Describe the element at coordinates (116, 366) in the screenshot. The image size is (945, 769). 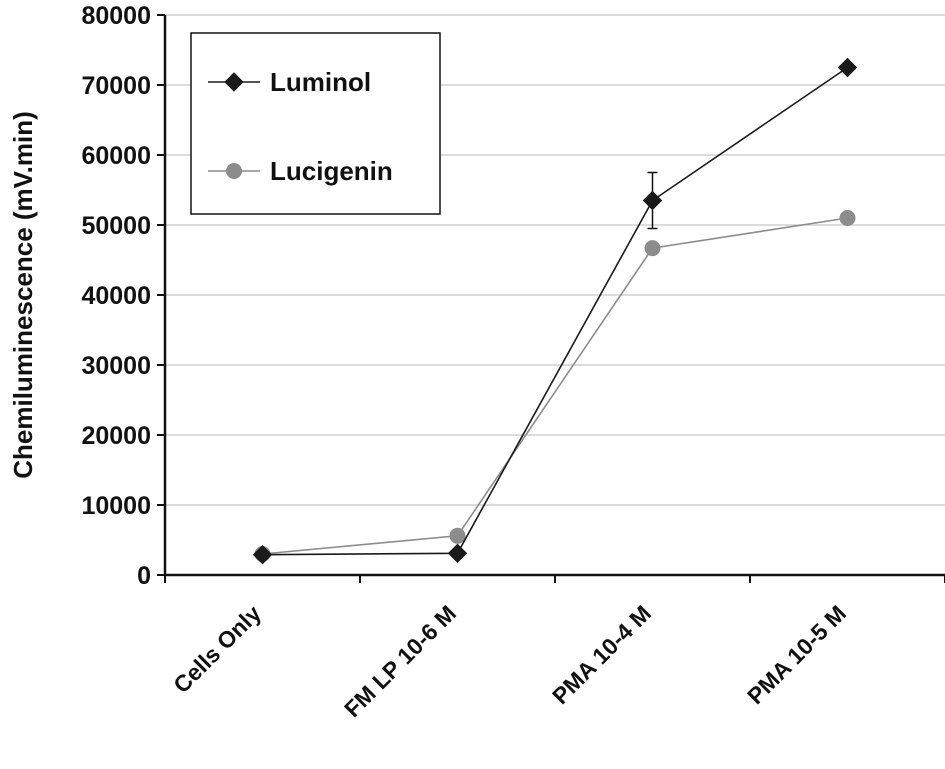
I see `y-tick-label: 30000` at that location.